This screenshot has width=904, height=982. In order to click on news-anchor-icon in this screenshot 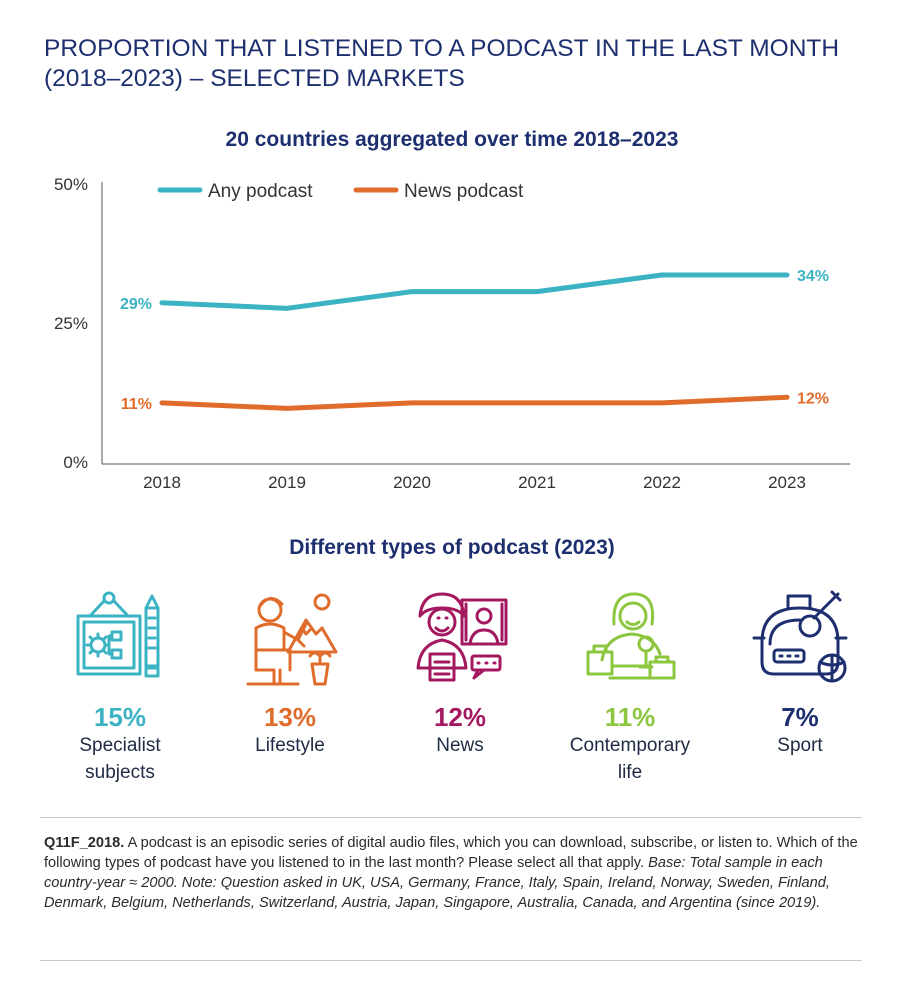, I will do `click(462, 637)`.